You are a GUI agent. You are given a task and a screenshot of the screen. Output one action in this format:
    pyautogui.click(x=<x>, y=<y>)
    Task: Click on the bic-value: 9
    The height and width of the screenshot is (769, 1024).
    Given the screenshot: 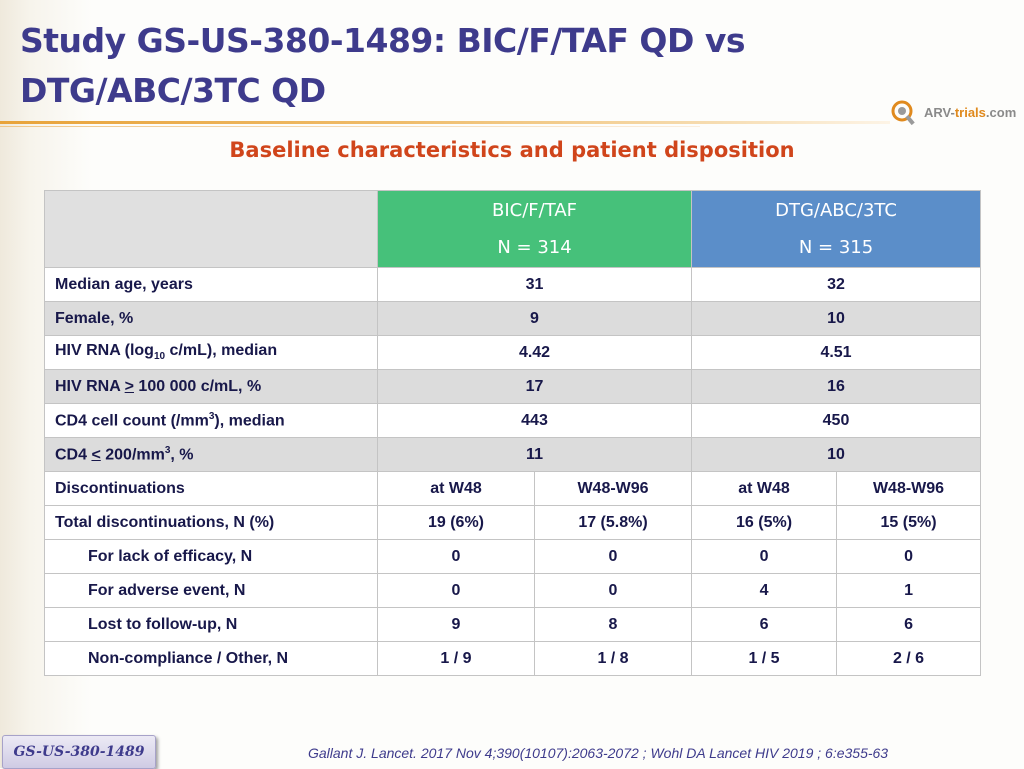 What is the action you would take?
    pyautogui.click(x=534, y=318)
    